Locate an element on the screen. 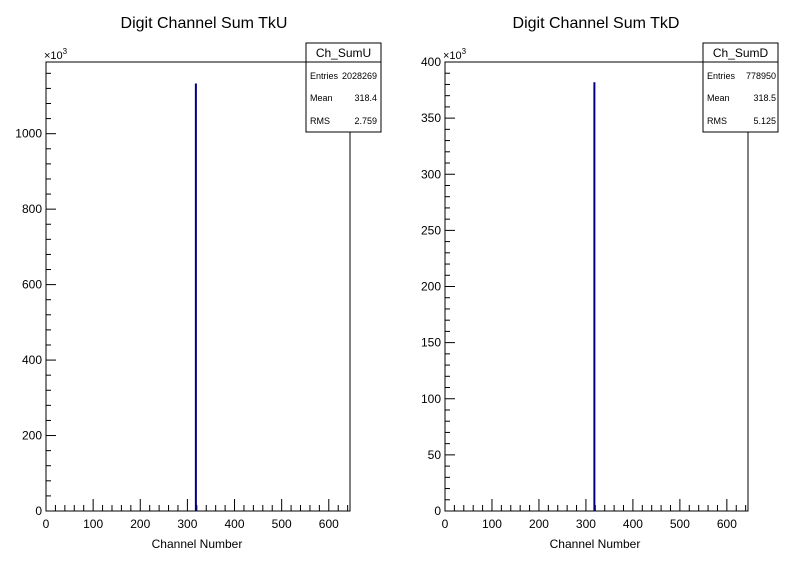  y-tick-label: 150 is located at coordinates (431, 343).